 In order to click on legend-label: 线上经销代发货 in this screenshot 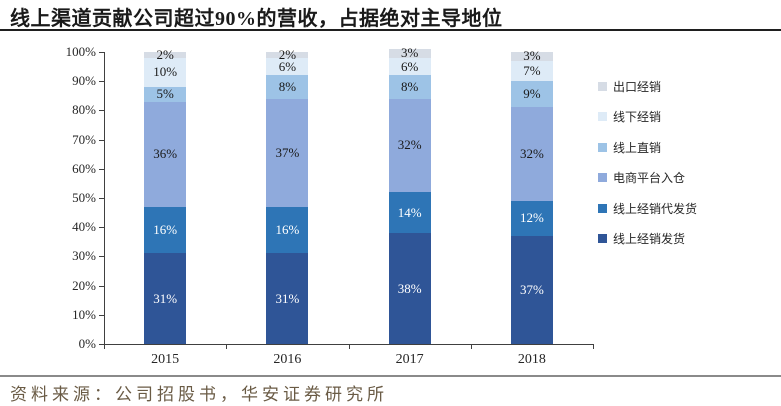, I will do `click(655, 208)`.